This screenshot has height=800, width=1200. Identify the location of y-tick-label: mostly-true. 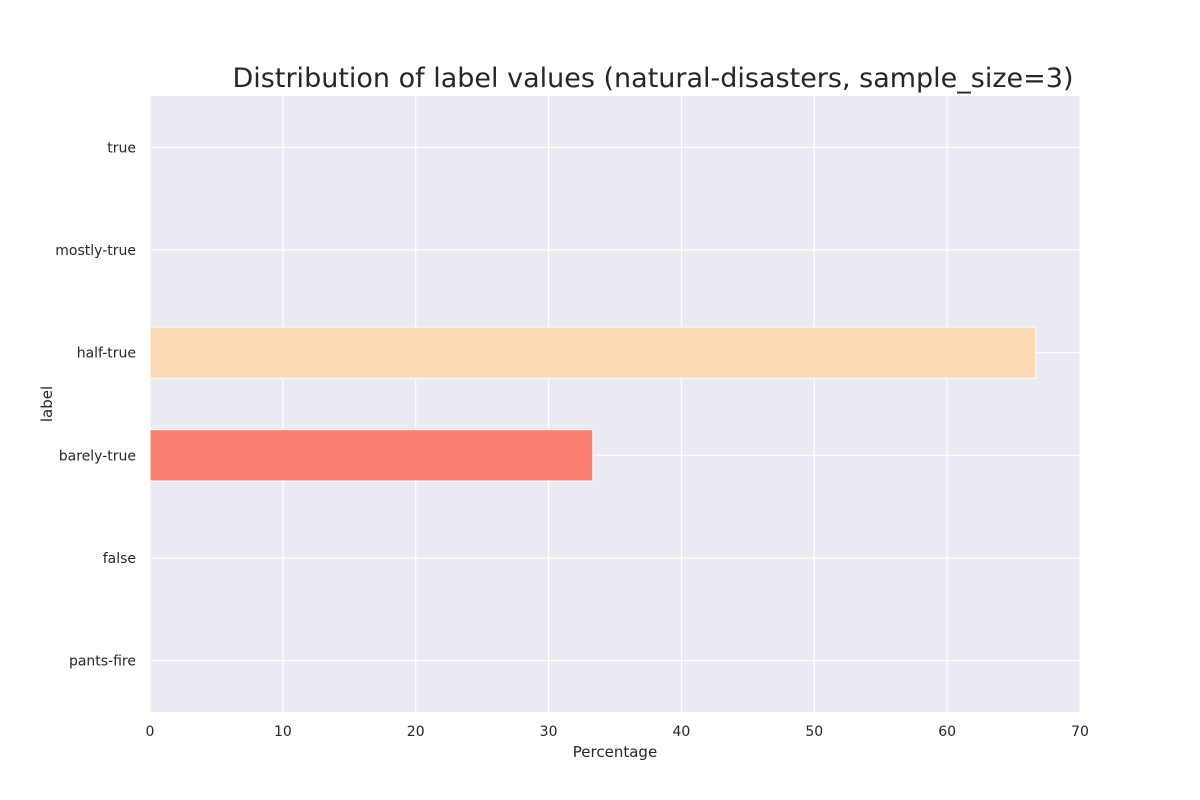
(95, 251).